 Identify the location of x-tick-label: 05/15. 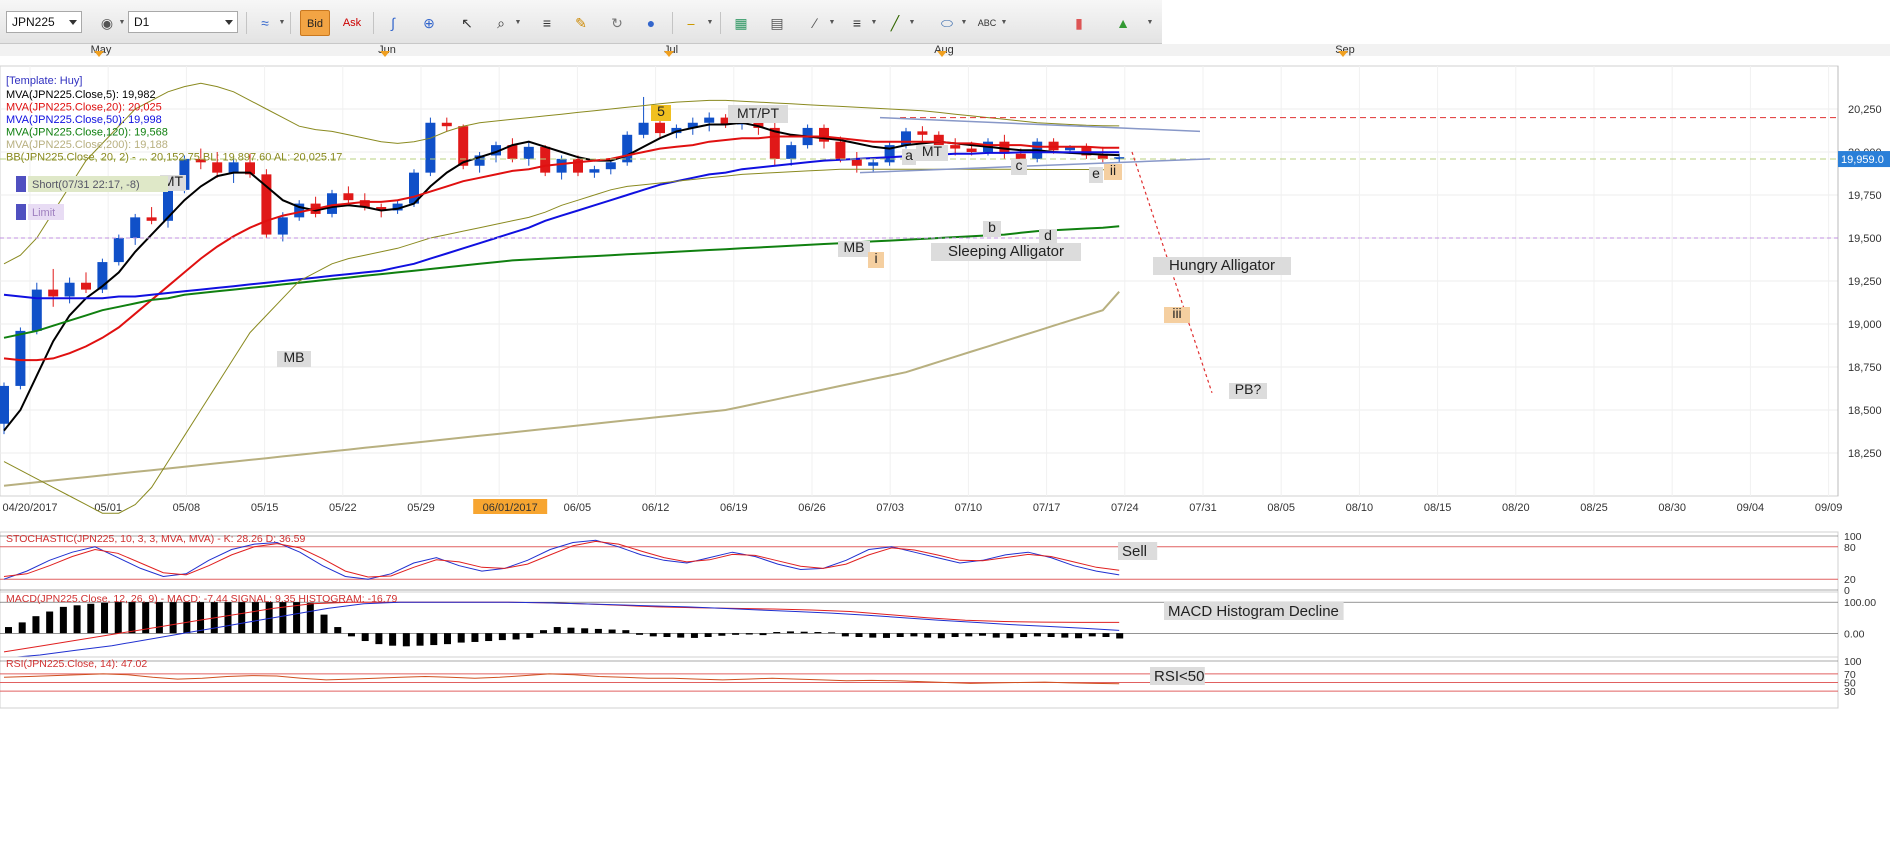
(265, 508).